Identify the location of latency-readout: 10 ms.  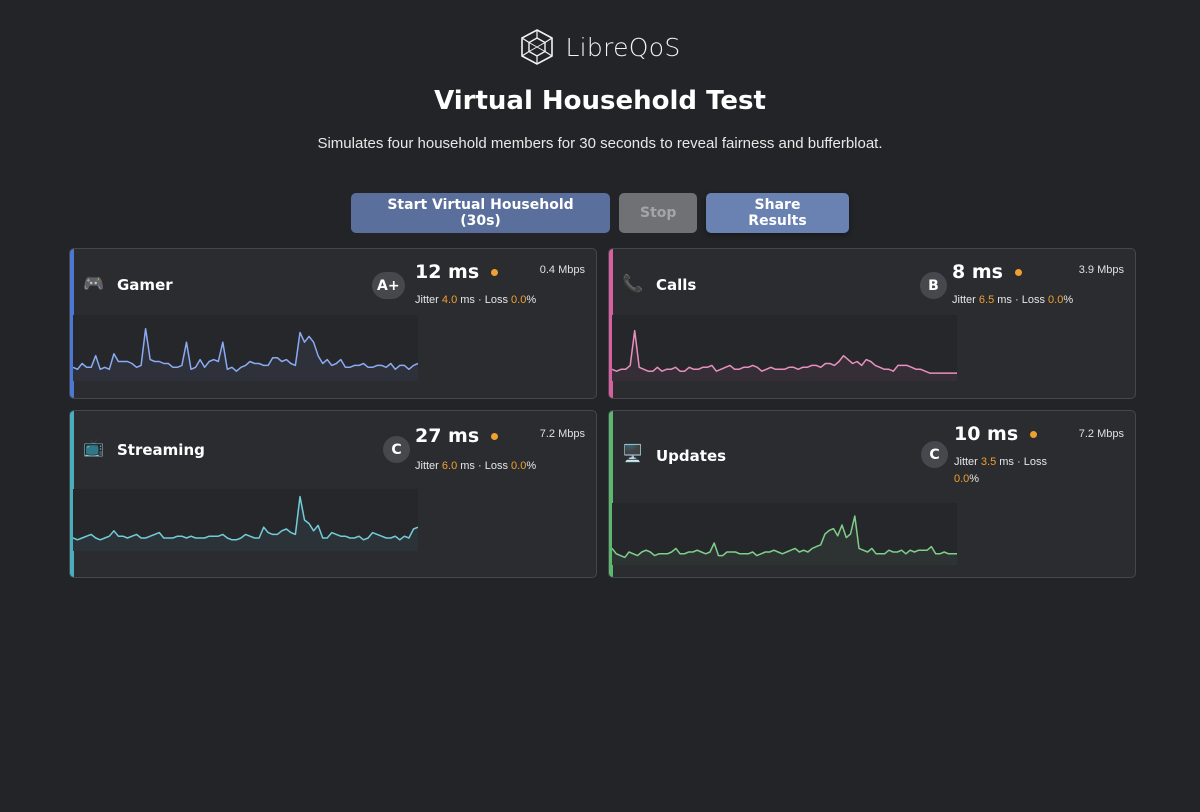
(996, 434).